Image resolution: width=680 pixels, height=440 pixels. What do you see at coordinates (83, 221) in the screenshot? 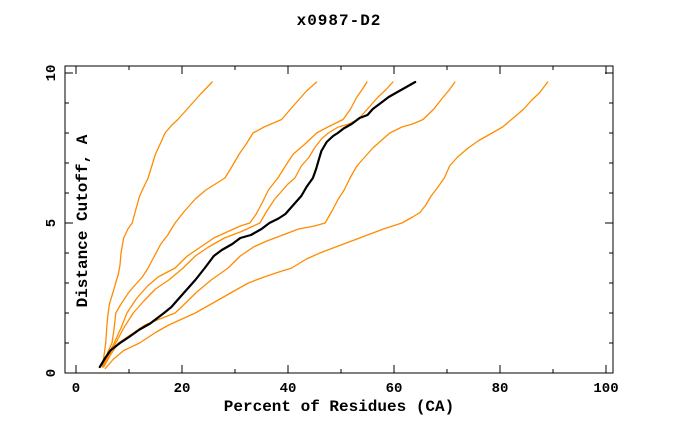
I see `y-axis-label: Distance Cutoff, A` at bounding box center [83, 221].